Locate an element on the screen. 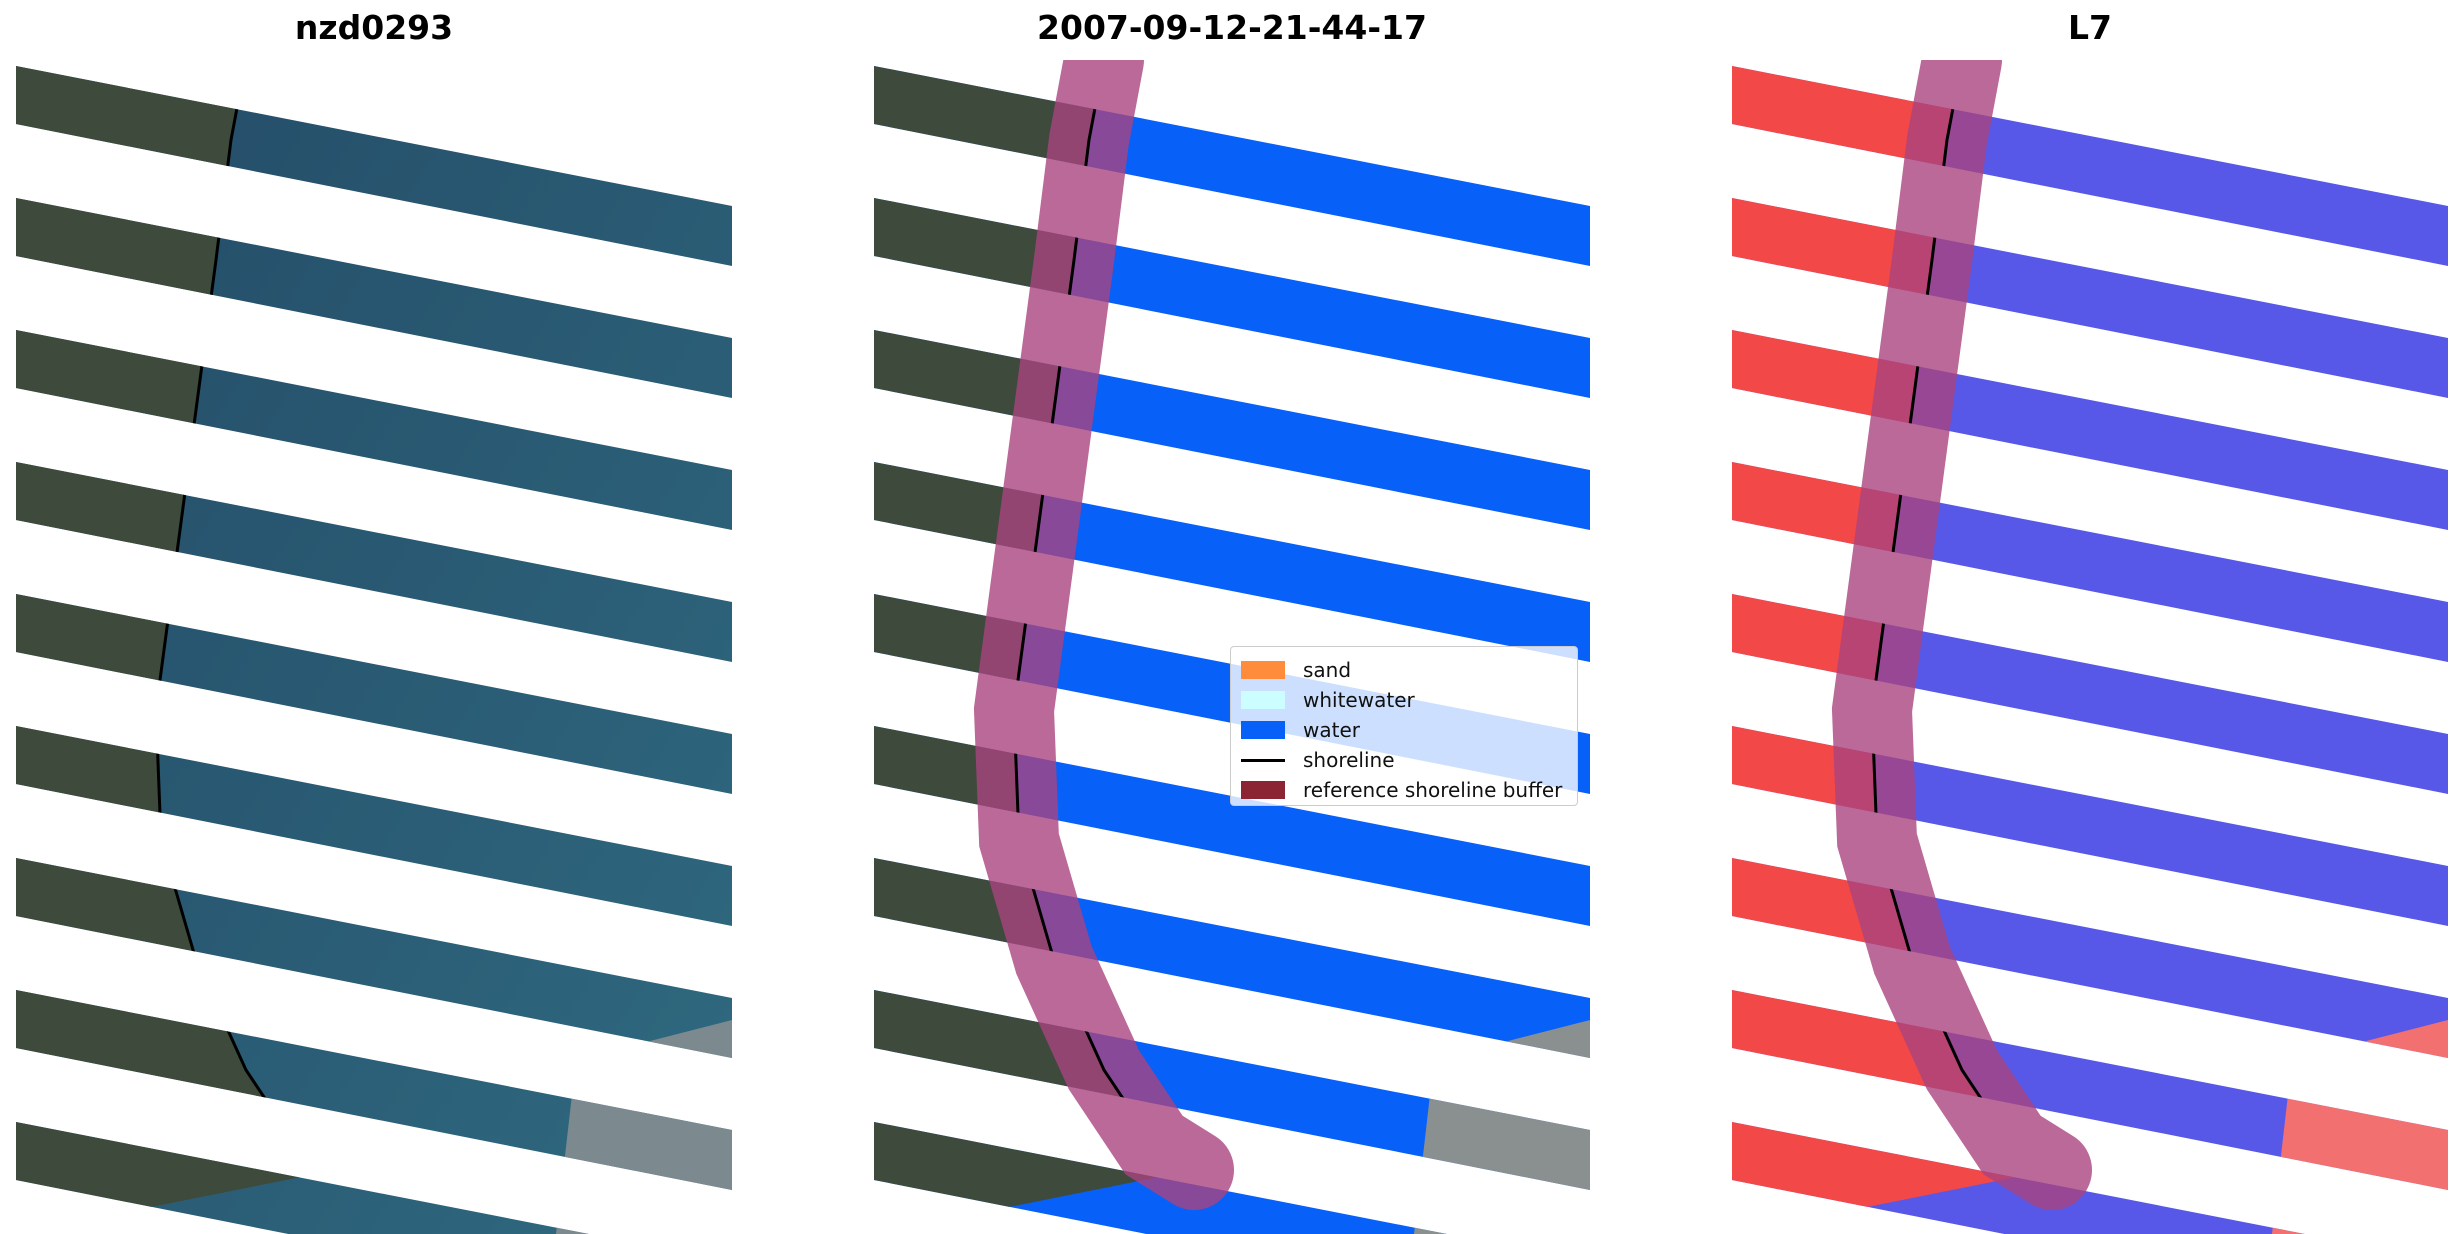 The height and width of the screenshot is (1234, 2460). legend-item-whitewater: whitewater is located at coordinates (1404, 700).